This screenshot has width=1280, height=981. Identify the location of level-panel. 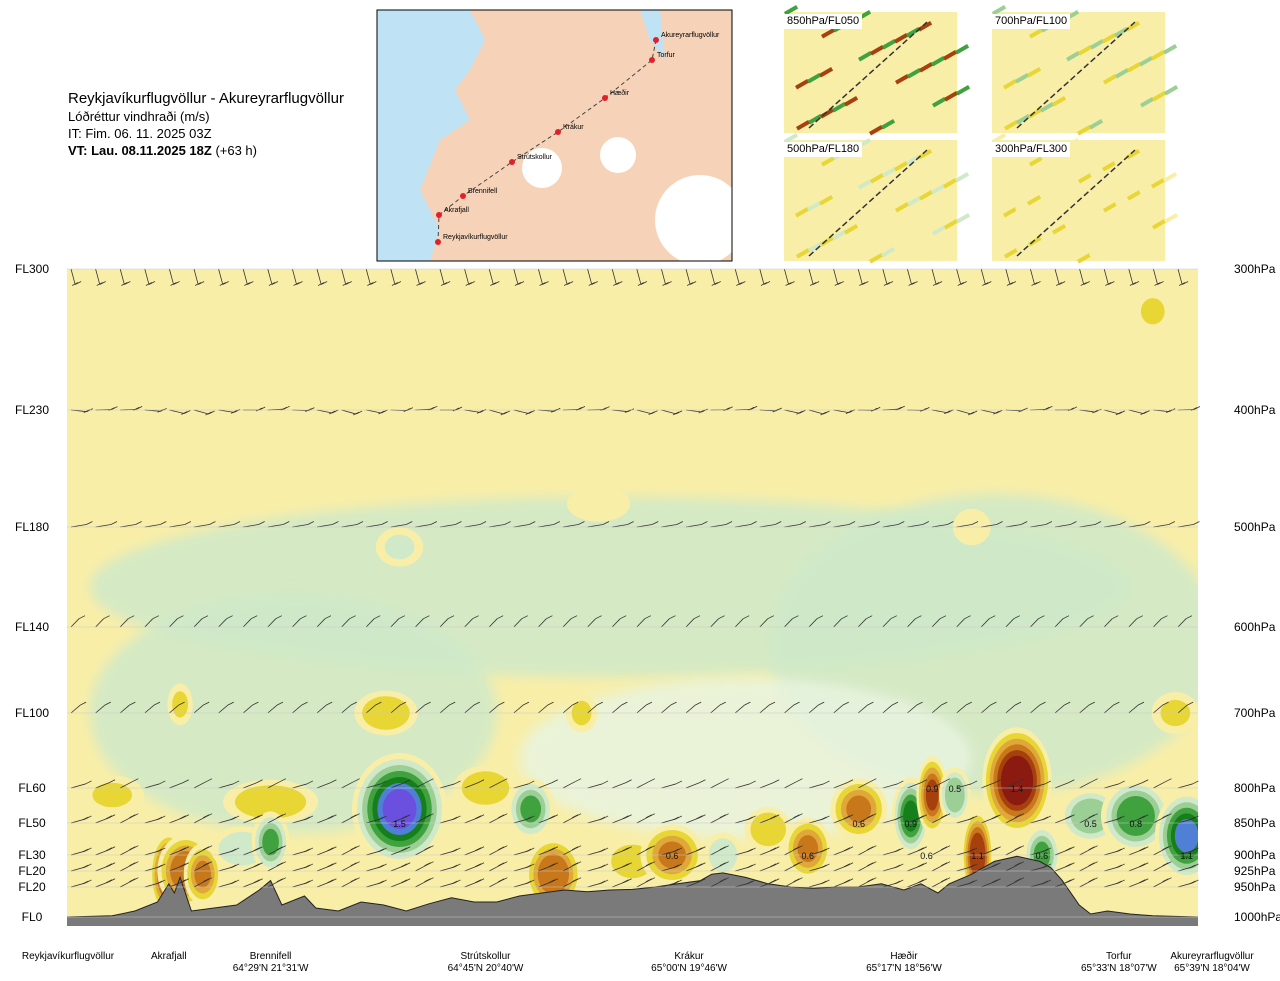
(1085, 70).